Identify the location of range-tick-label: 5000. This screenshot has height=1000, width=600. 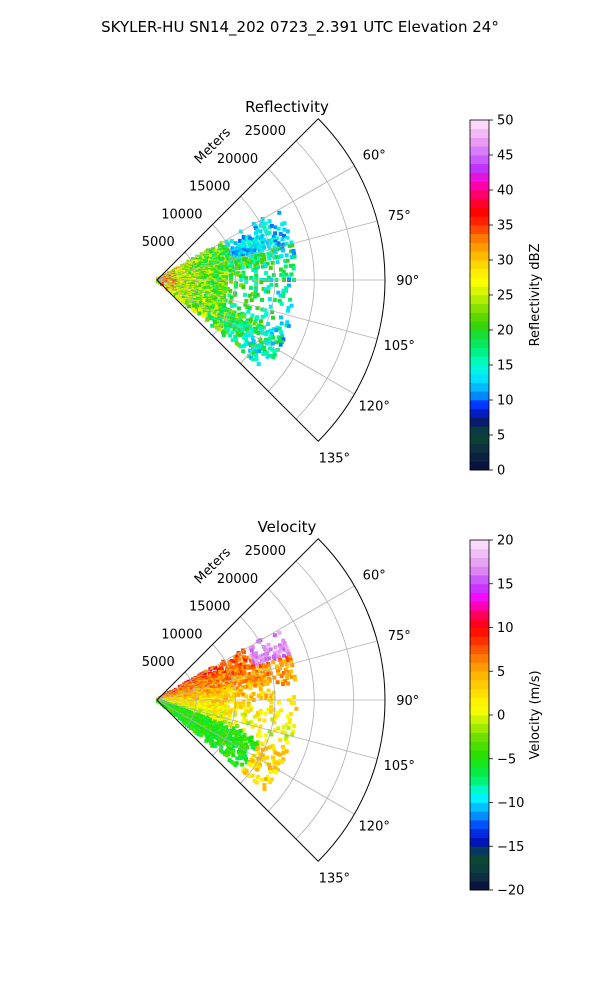
(158, 242).